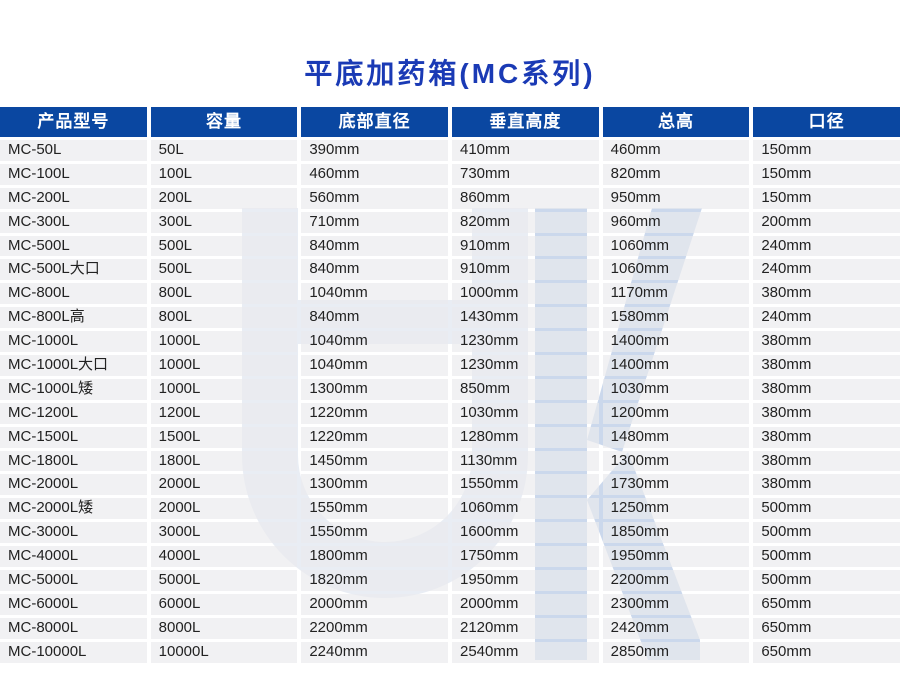  I want to click on table-cell: 460mm, so click(676, 150).